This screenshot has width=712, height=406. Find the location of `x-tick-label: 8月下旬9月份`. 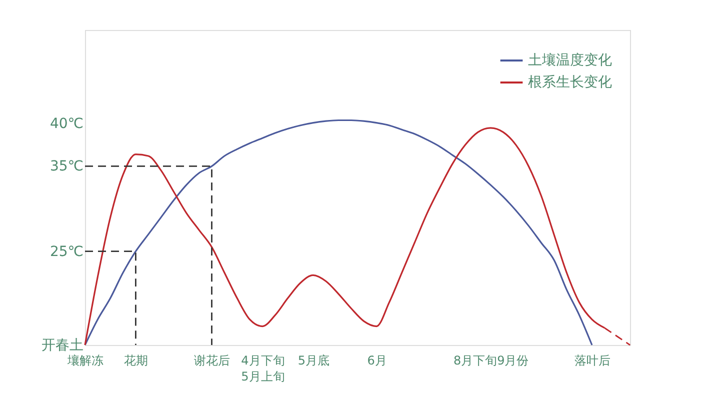

x-tick-label: 8月下旬9月份 is located at coordinates (491, 361).